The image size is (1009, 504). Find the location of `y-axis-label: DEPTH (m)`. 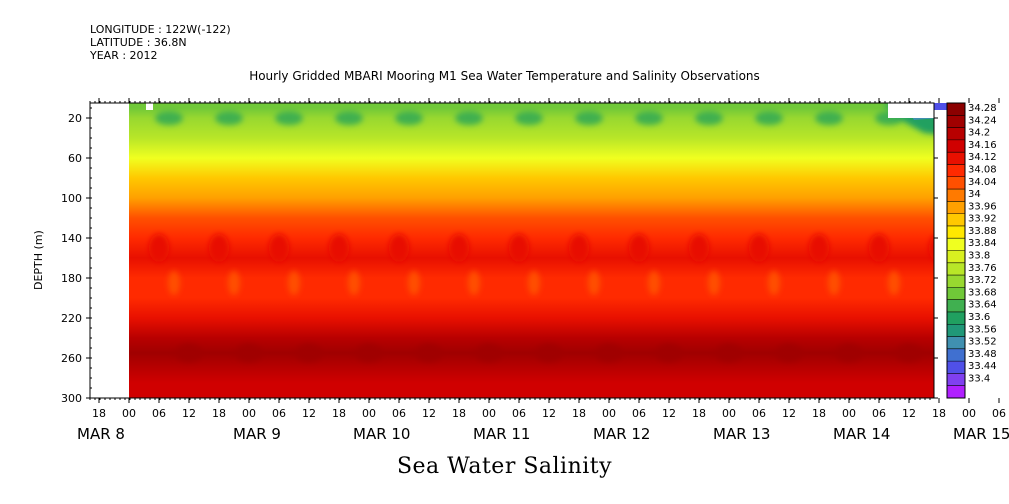

y-axis-label: DEPTH (m) is located at coordinates (38, 260).